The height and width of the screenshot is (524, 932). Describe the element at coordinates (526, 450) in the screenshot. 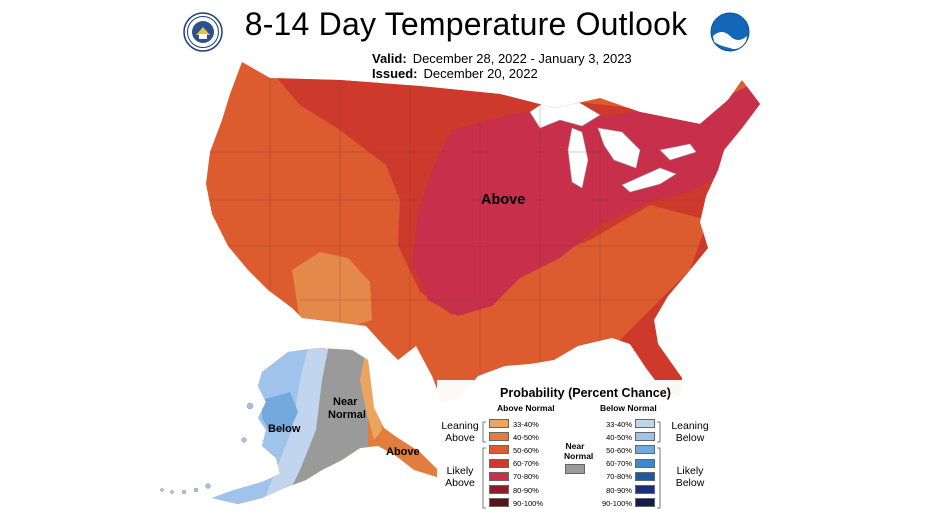

I see `swatch-label-above-2: 50-60%` at that location.